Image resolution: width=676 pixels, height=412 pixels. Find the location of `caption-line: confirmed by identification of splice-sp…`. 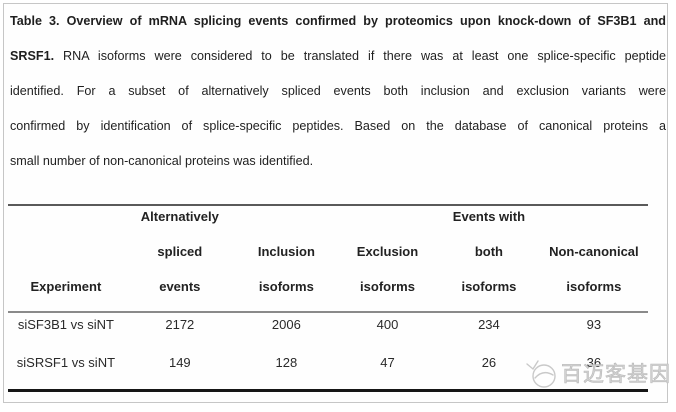

caption-line: confirmed by identification of splice-sp… is located at coordinates (338, 126).